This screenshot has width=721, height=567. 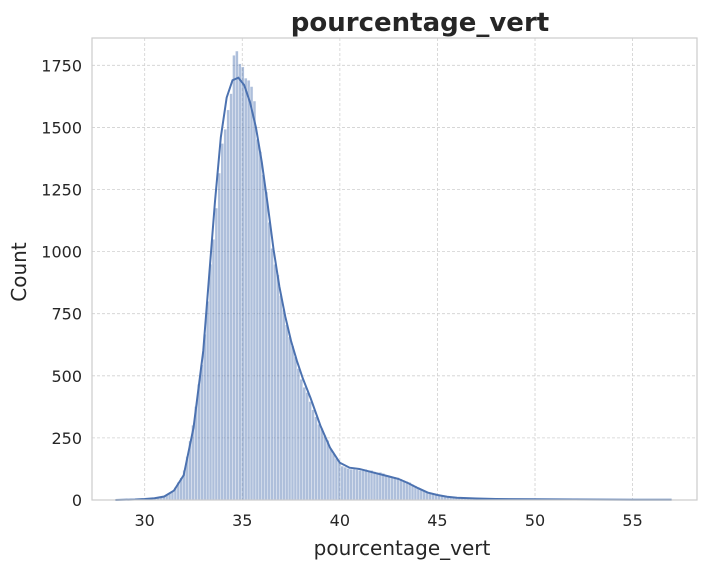 I want to click on y-tick-label: 1000, so click(x=61, y=252).